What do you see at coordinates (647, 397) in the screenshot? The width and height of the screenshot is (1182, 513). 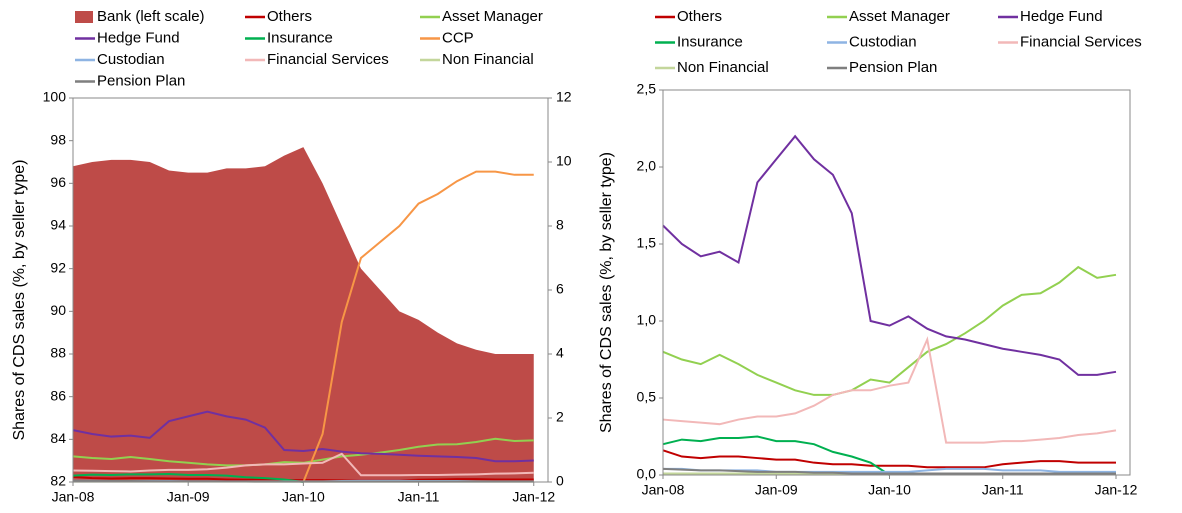 I see `y-tick-label: 0,5` at bounding box center [647, 397].